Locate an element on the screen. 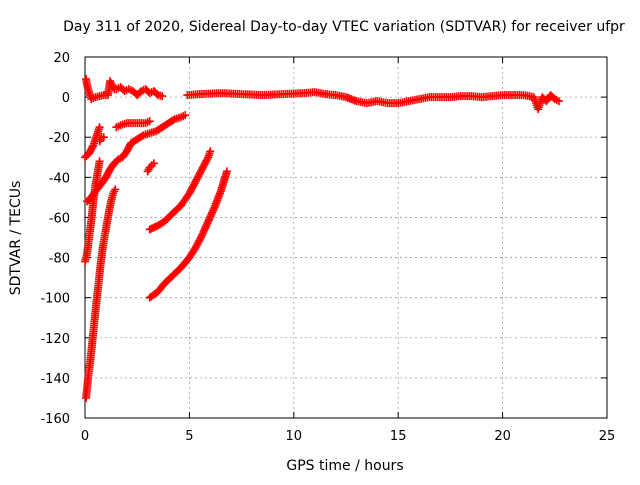 This screenshot has width=640, height=485. x-axis-label: GPS time / hours is located at coordinates (344, 466).